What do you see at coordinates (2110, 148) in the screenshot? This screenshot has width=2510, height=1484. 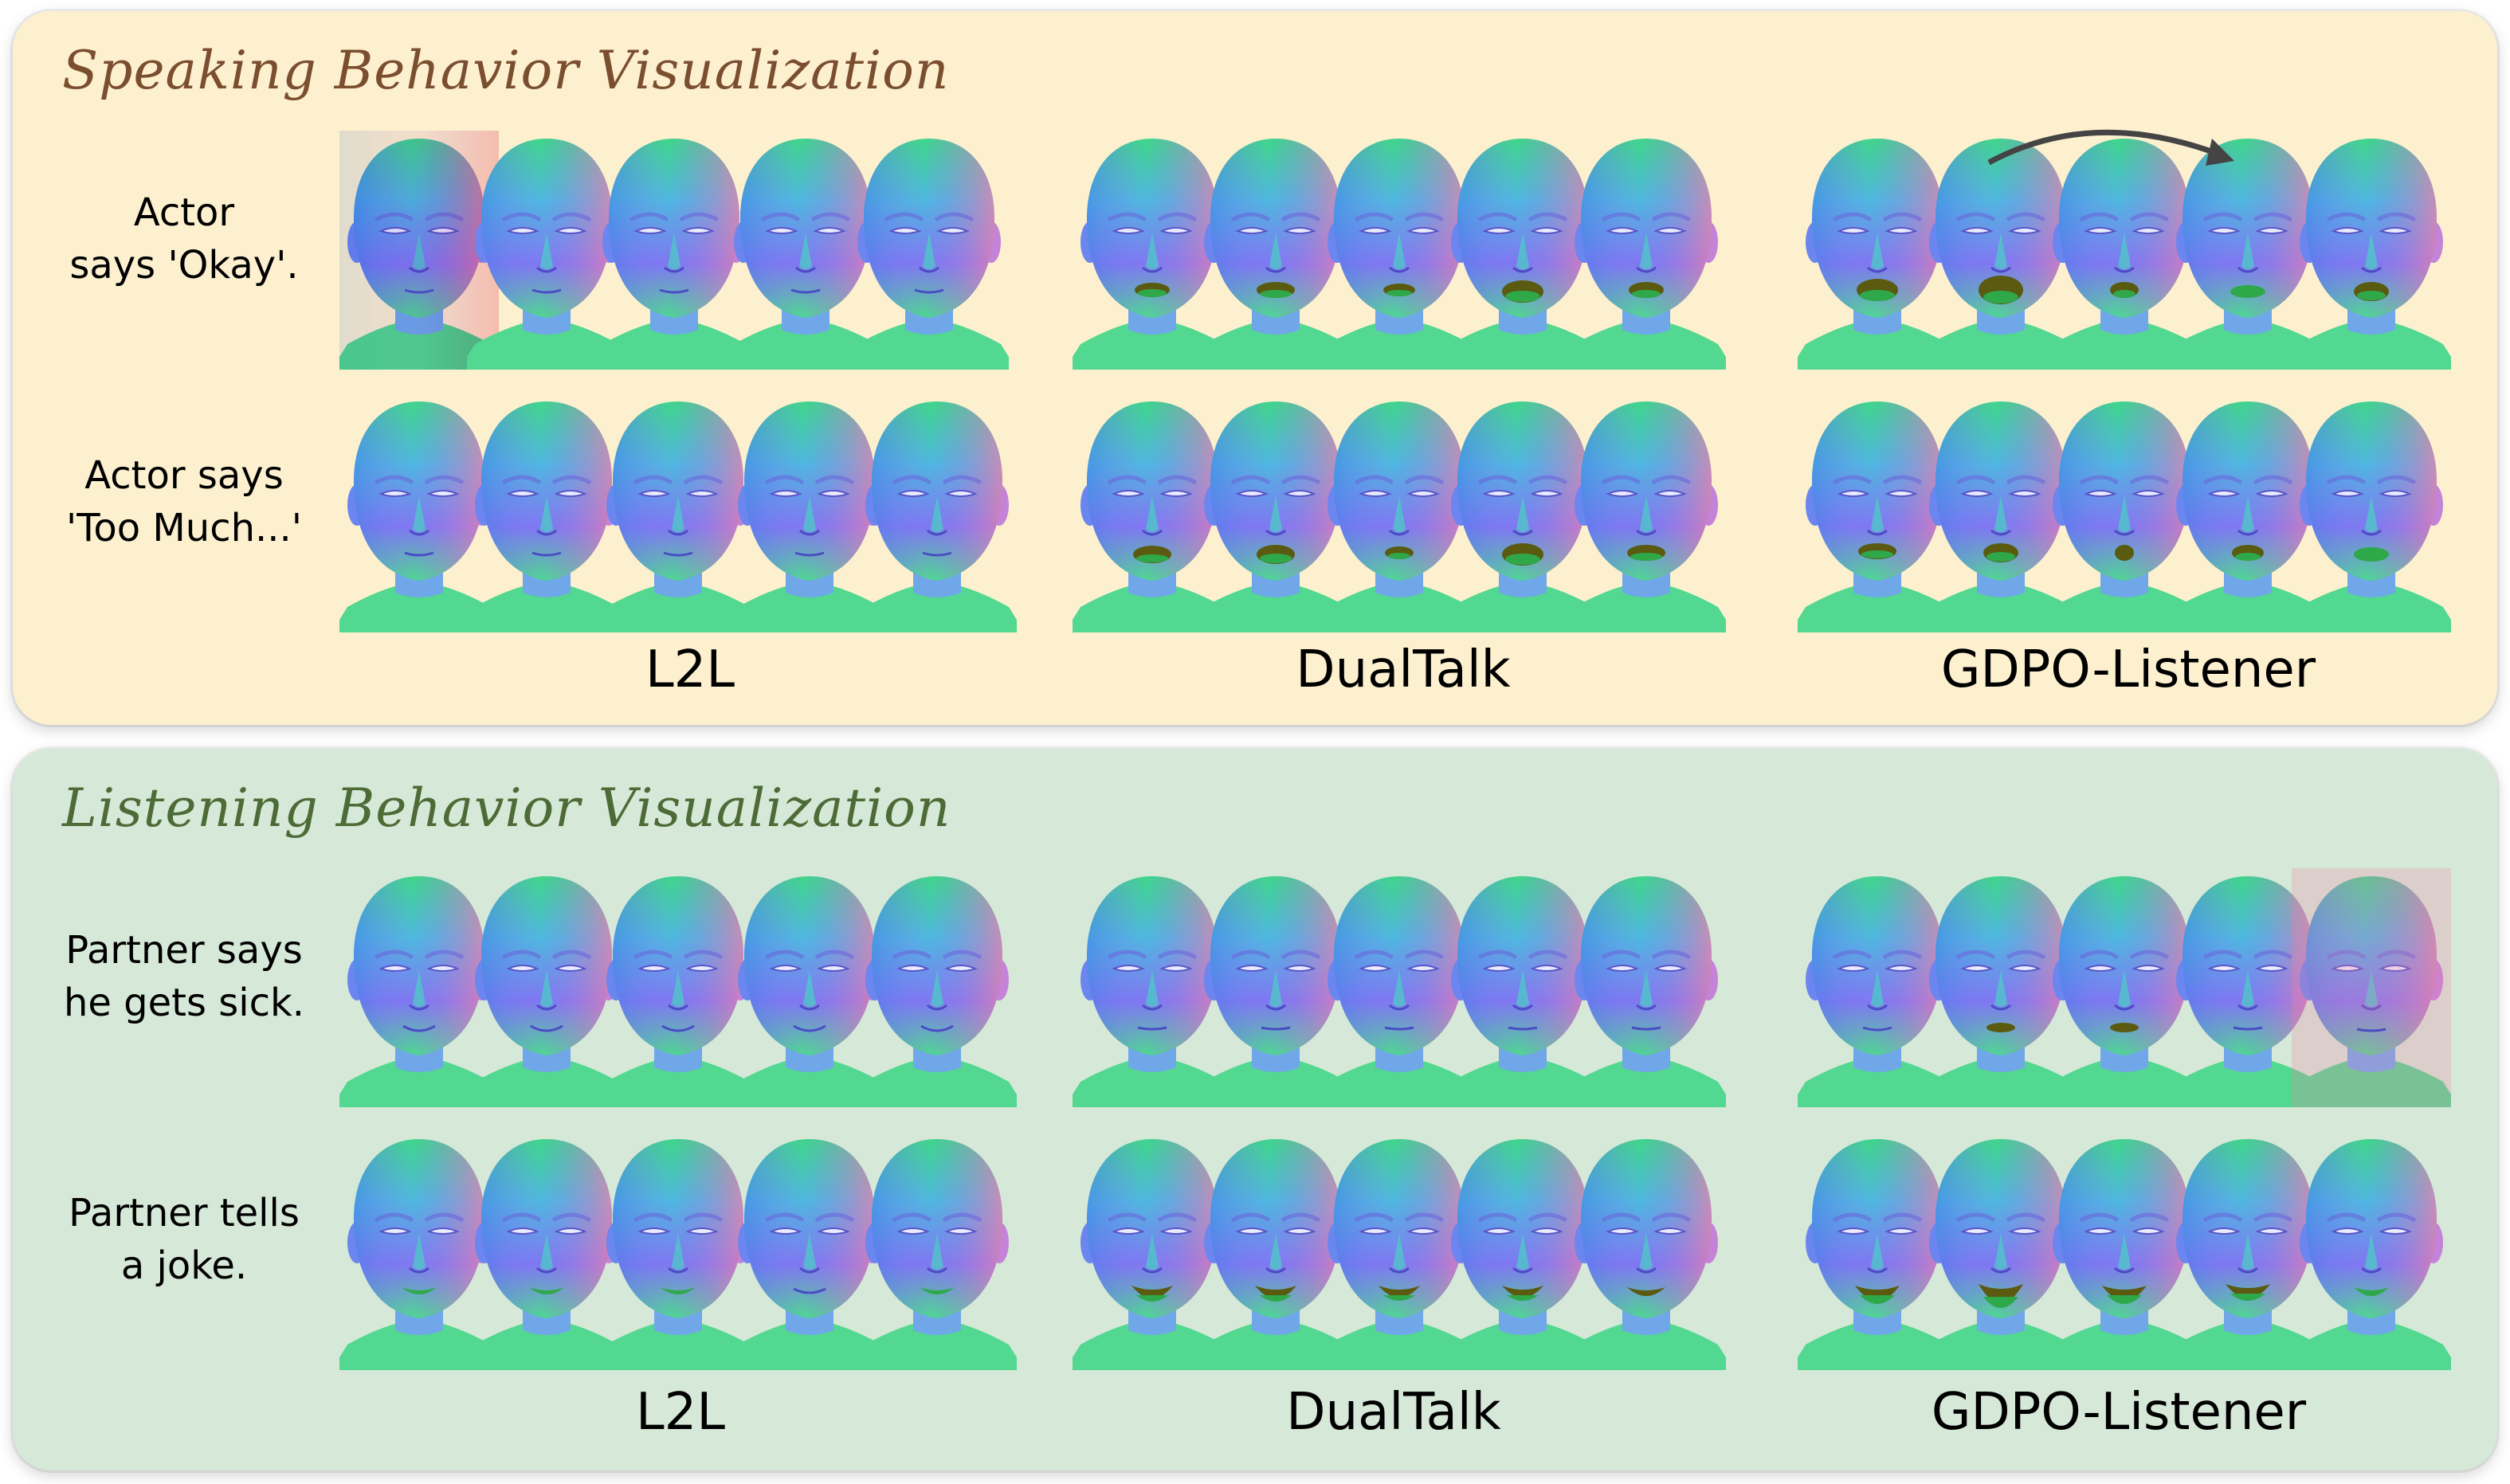 I see `curved-arrow-icon` at bounding box center [2110, 148].